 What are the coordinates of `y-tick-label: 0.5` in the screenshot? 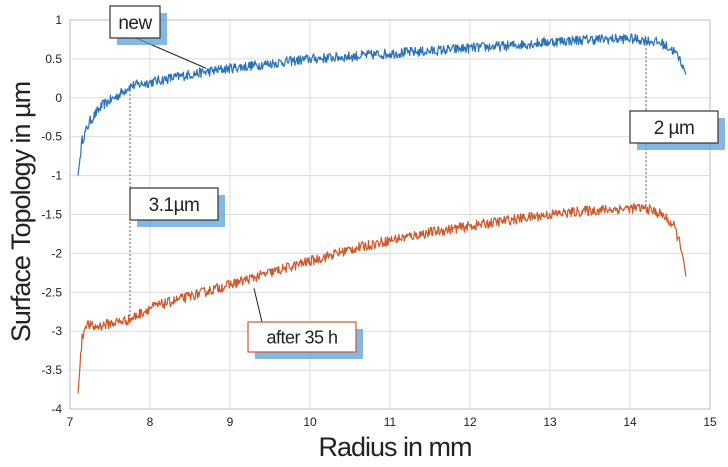 It's located at (53, 59).